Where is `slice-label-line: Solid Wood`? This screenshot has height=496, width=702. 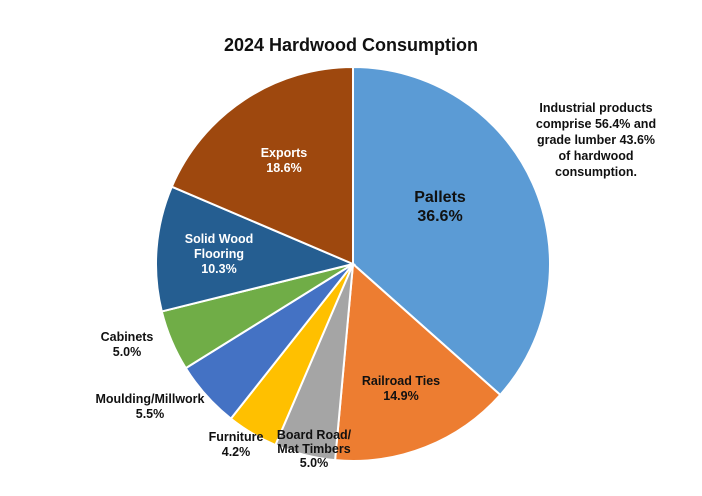 slice-label-line: Solid Wood is located at coordinates (219, 239).